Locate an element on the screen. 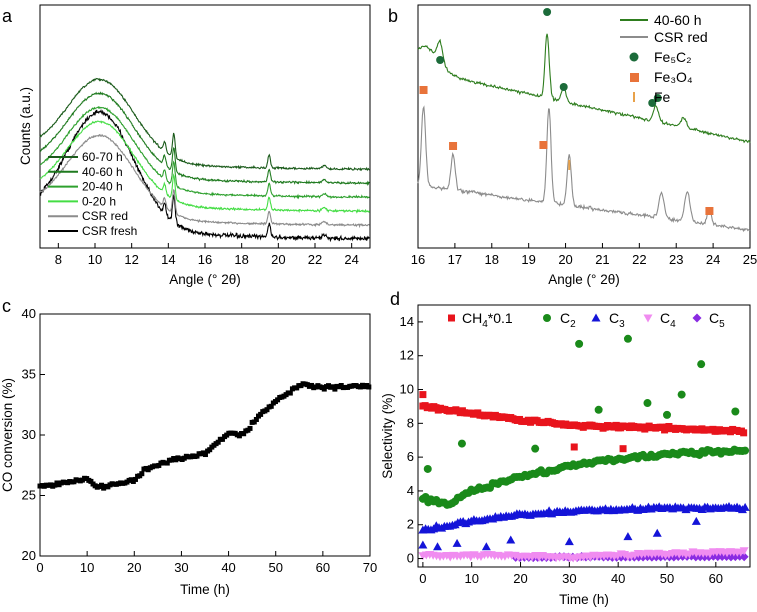 The height and width of the screenshot is (612, 757). pattern-line-csr-fresh is located at coordinates (204, 176).